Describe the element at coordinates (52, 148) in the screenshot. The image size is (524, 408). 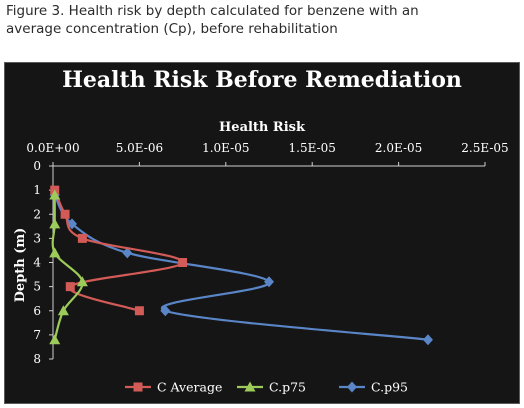
I see `x-tick-label: 0.0E+00` at that location.